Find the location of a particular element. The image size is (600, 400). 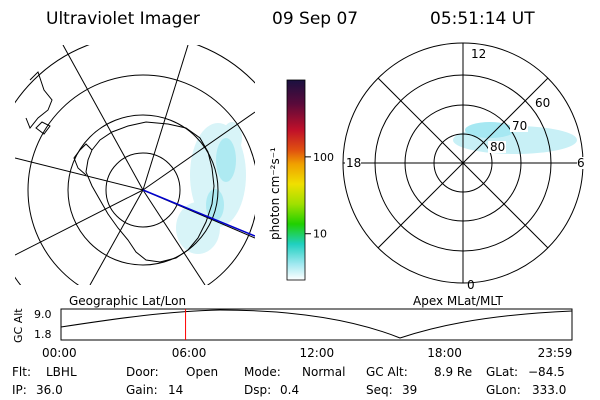

status-label: GC Alt: is located at coordinates (387, 372).